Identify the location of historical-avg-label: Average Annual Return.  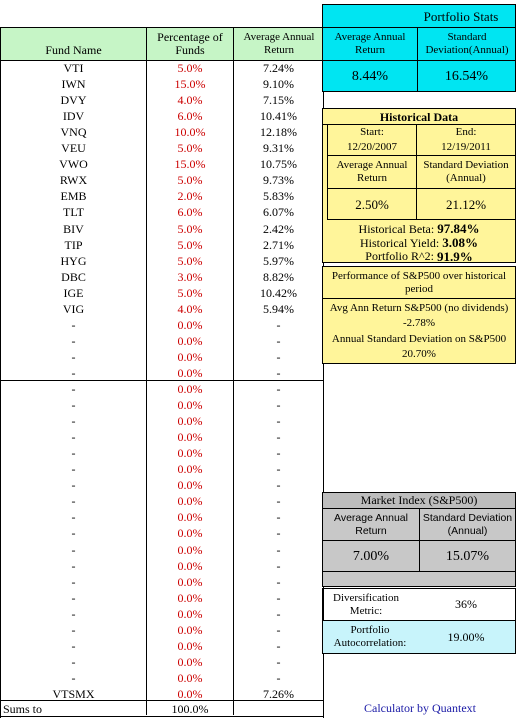
(372, 171).